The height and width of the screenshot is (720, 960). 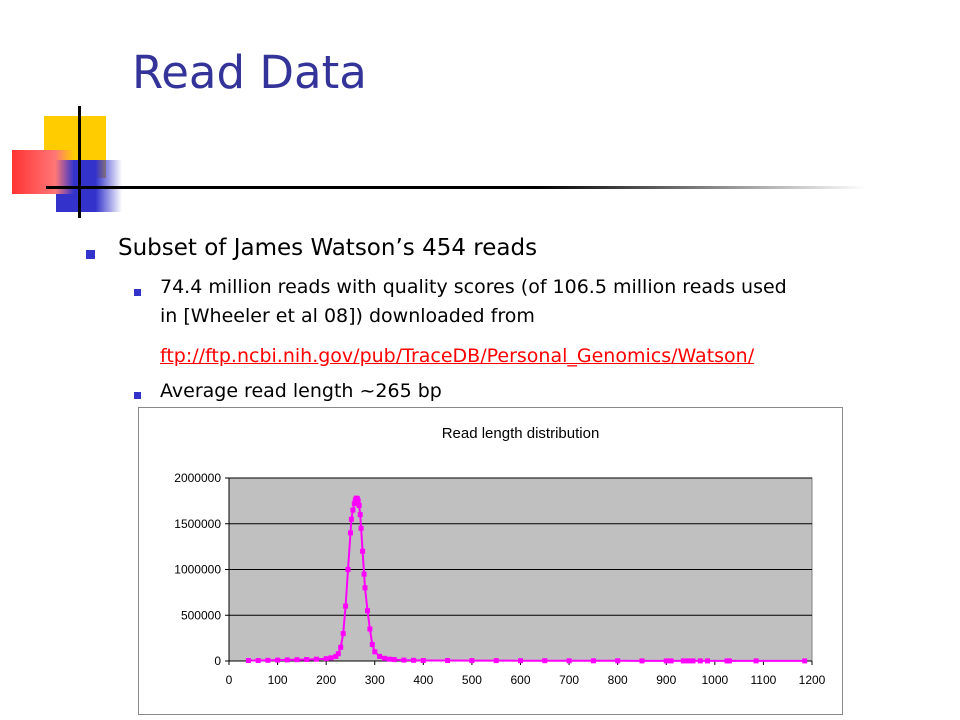 What do you see at coordinates (197, 570) in the screenshot?
I see `y-tick-label: 1000000` at bounding box center [197, 570].